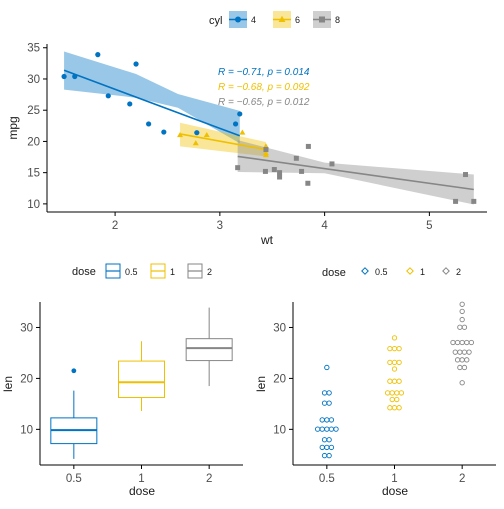  Describe the element at coordinates (264, 87) in the screenshot. I see `correlation-label-cyl-6: R = −0.68, p = 0.092` at that location.